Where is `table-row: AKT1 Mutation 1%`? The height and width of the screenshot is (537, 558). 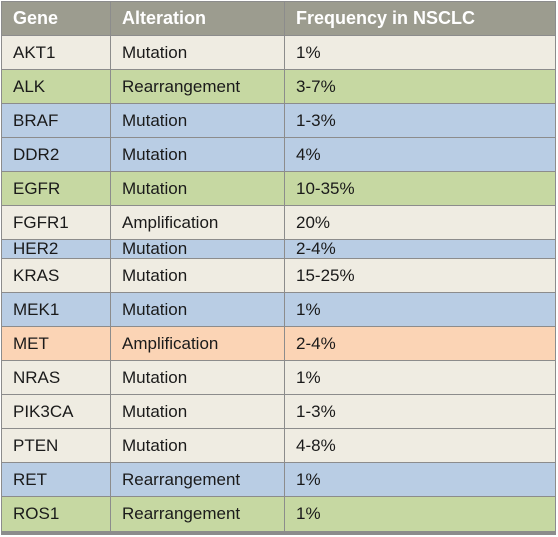
table-row: AKT1 Mutation 1% is located at coordinates (278, 53).